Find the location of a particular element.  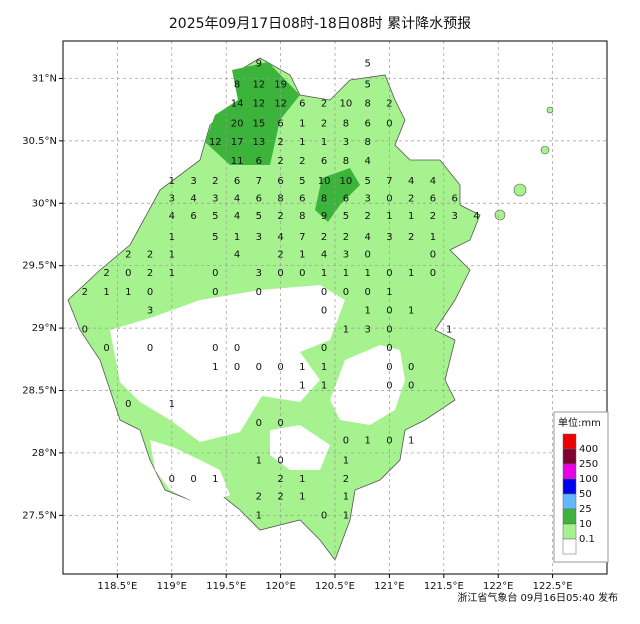

x-tick-label: 120.5°E is located at coordinates (335, 586).